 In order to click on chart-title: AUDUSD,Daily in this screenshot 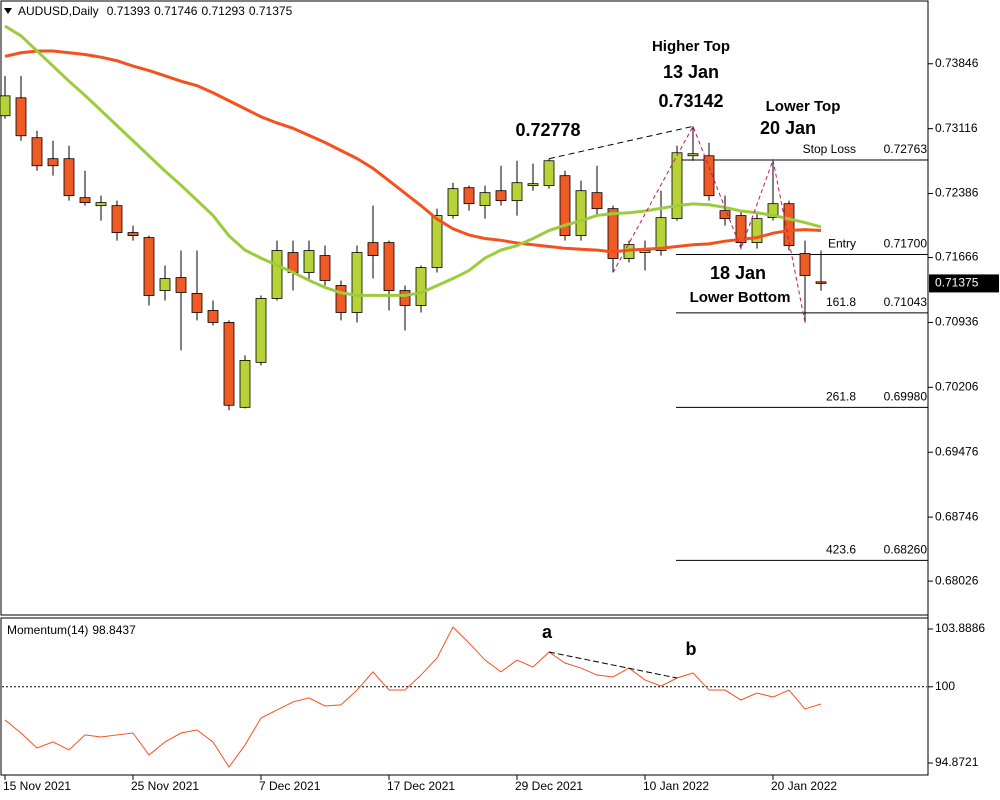, I will do `click(58, 11)`.